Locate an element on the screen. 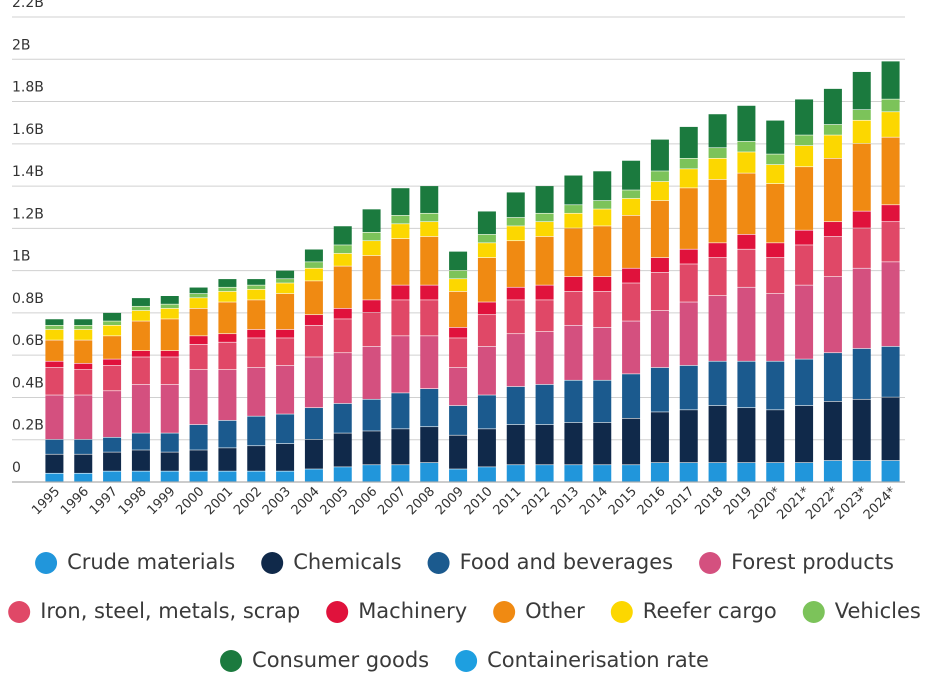  legend-label: Iron, steel, metals, scrap is located at coordinates (170, 611).